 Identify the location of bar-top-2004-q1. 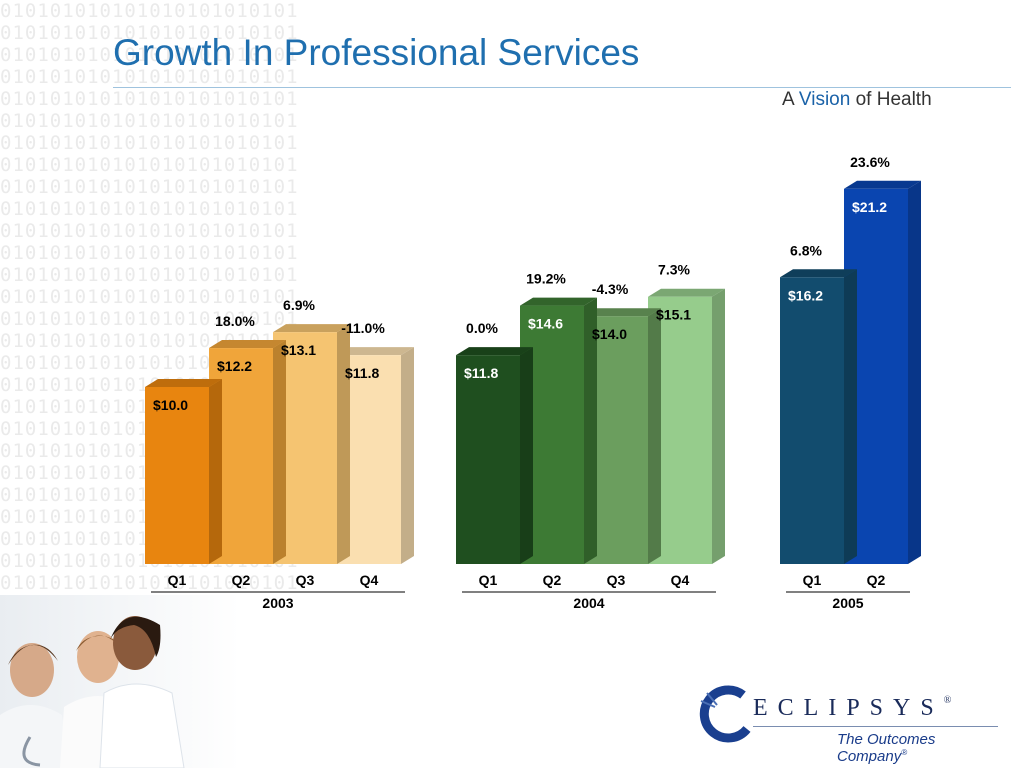
(494, 351).